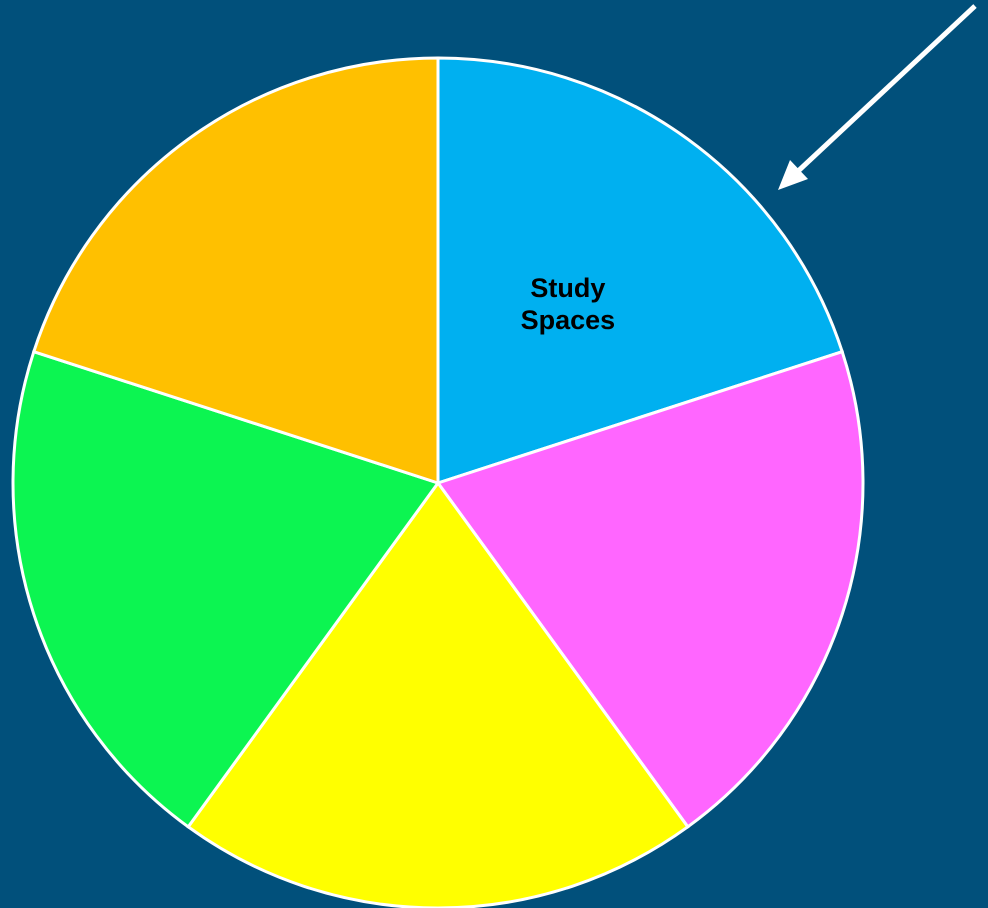 This screenshot has height=908, width=988. Describe the element at coordinates (568, 304) in the screenshot. I see `slice-label: Study Spaces` at that location.